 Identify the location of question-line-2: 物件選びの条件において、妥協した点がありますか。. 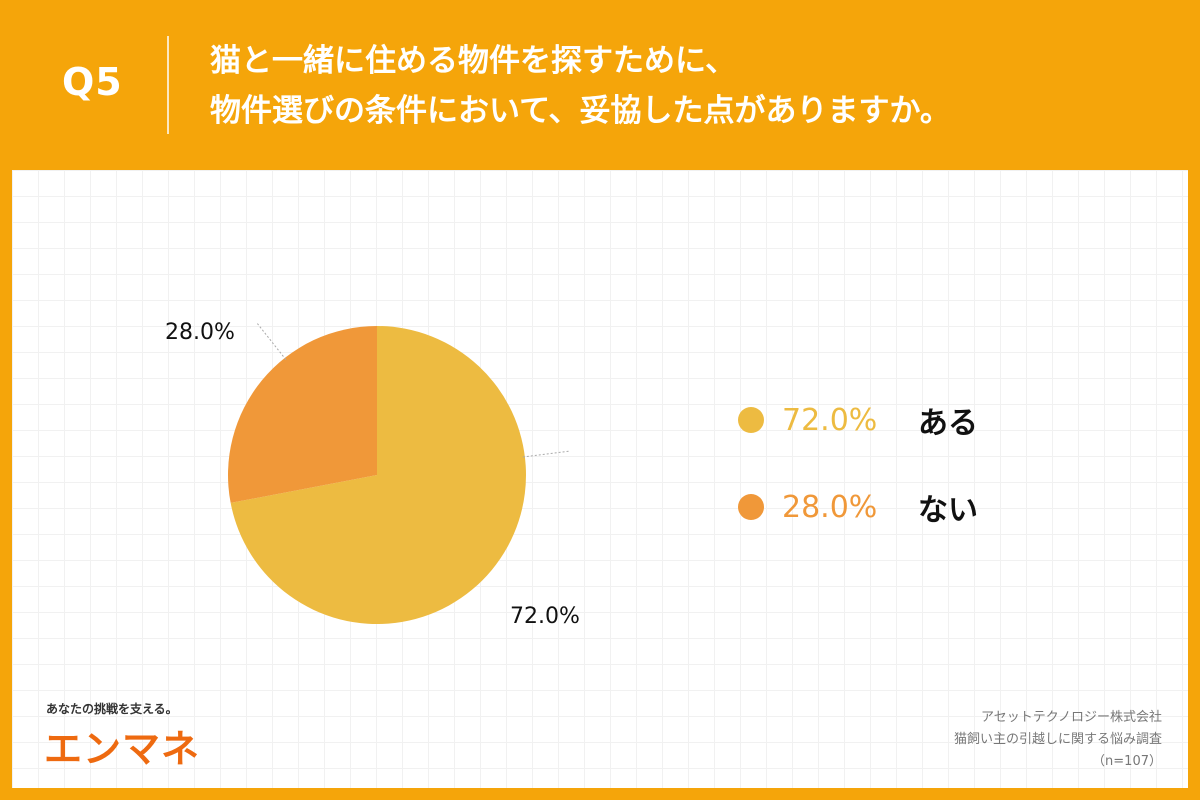
(580, 111).